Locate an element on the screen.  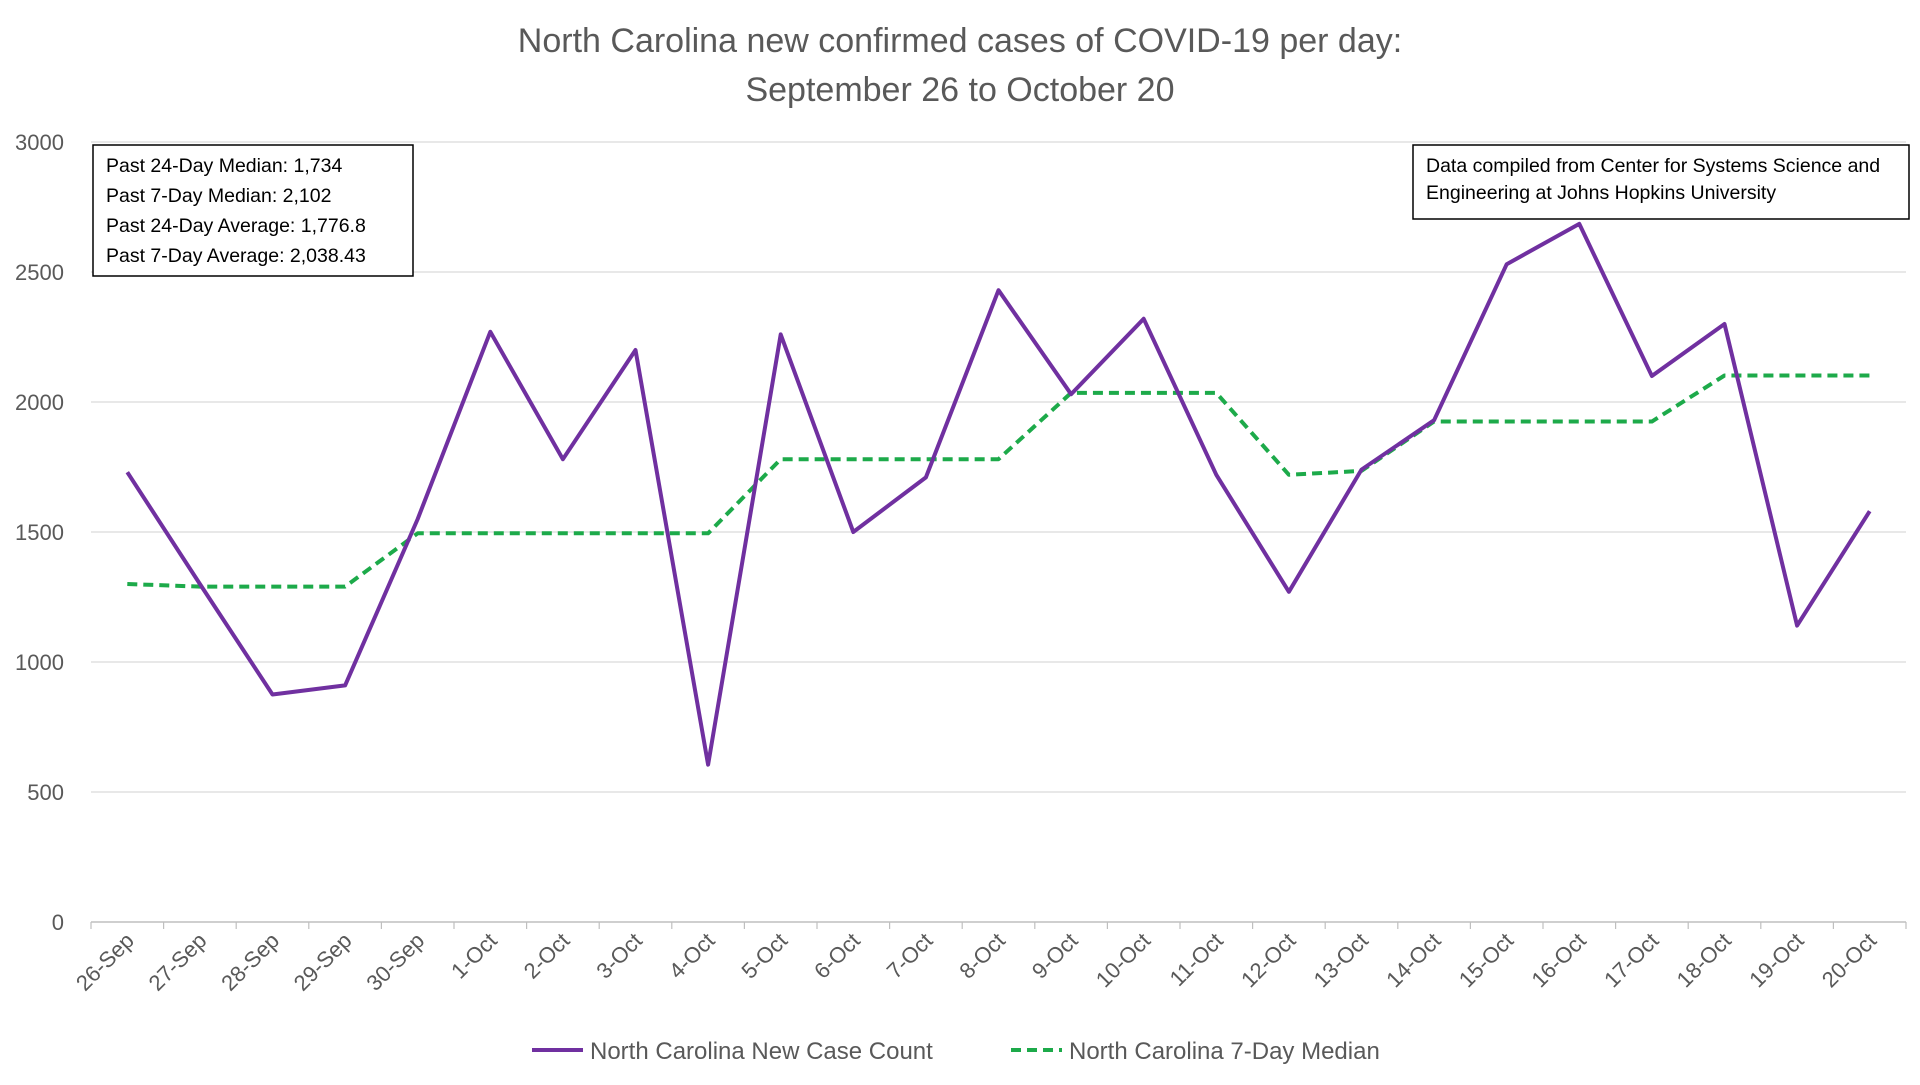
x-tick-label: 4-Oct is located at coordinates (692, 956).